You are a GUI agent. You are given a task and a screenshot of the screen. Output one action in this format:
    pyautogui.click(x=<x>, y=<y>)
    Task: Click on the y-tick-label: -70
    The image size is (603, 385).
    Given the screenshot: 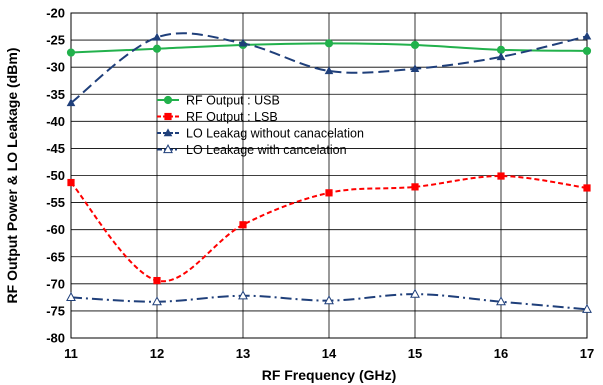 What is the action you would take?
    pyautogui.click(x=55, y=283)
    